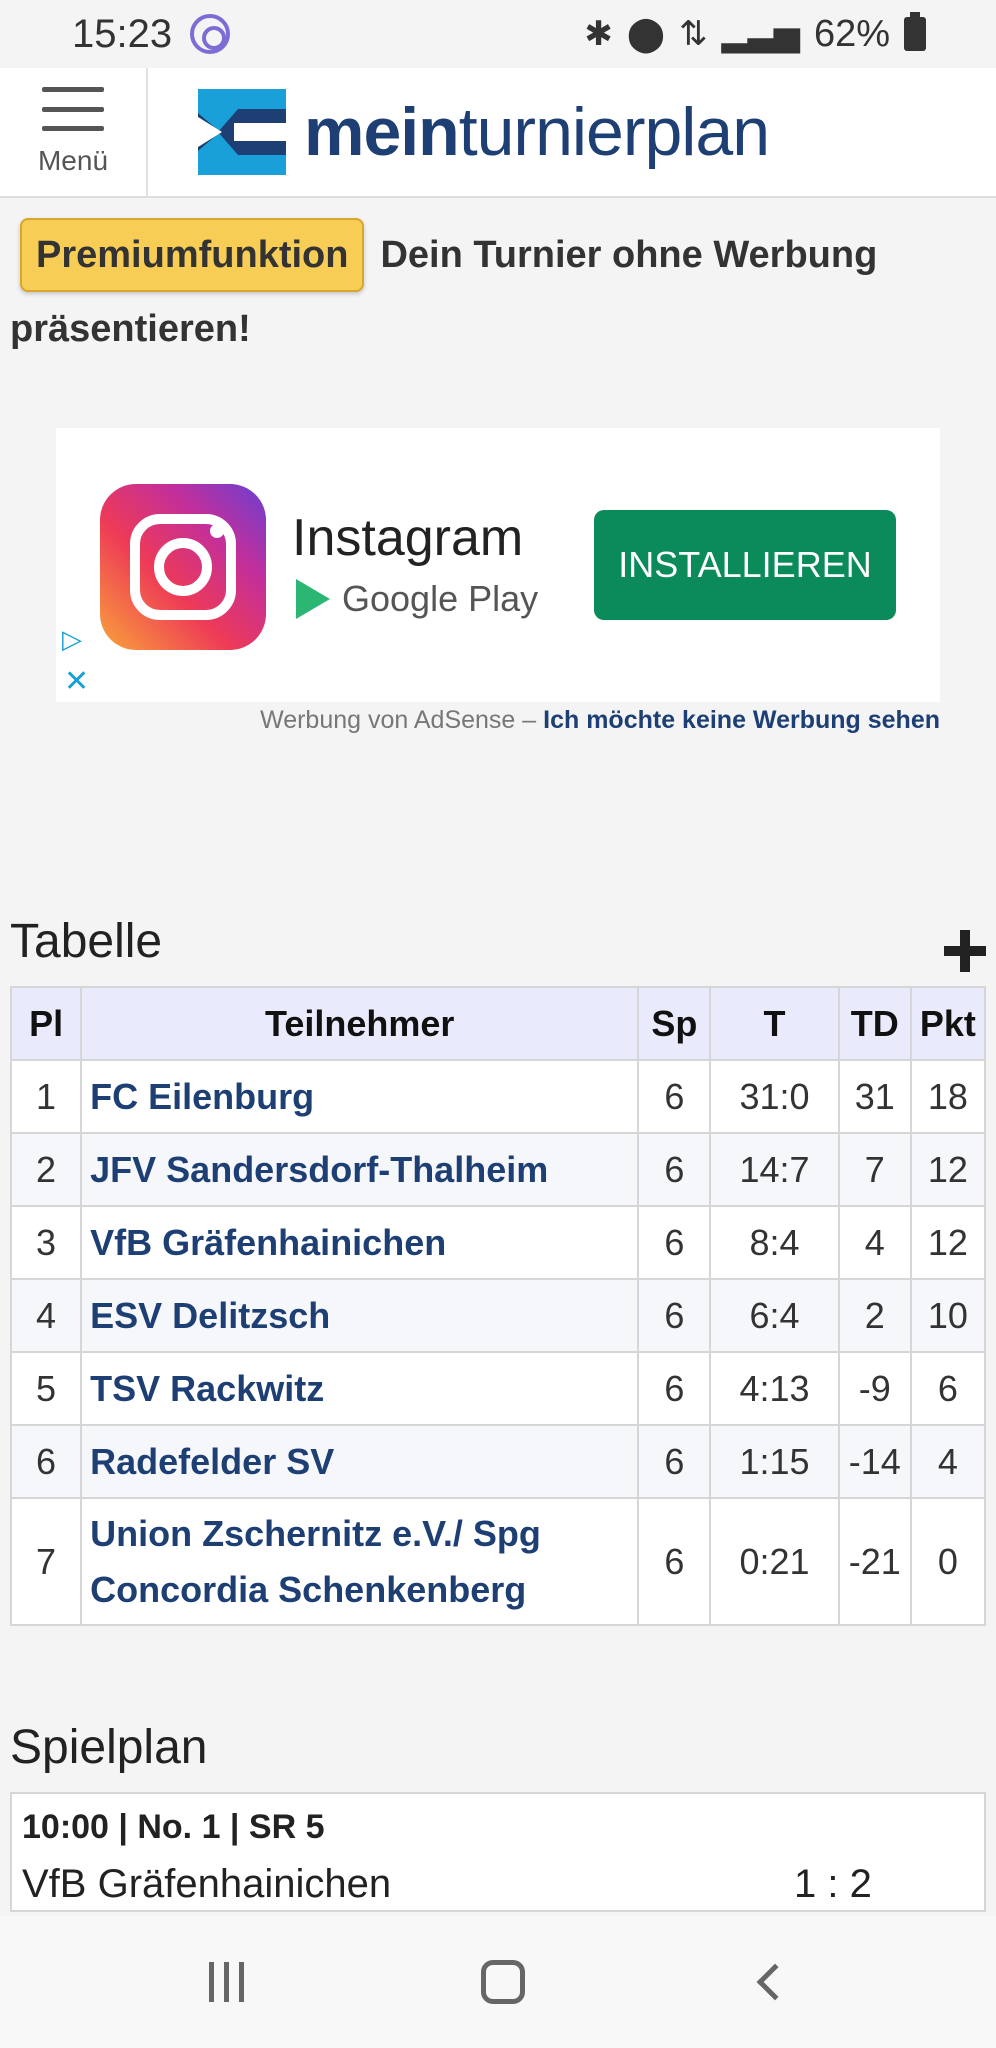 The image size is (996, 2048). Describe the element at coordinates (46, 1096) in the screenshot. I see `cell-pl: 1` at that location.